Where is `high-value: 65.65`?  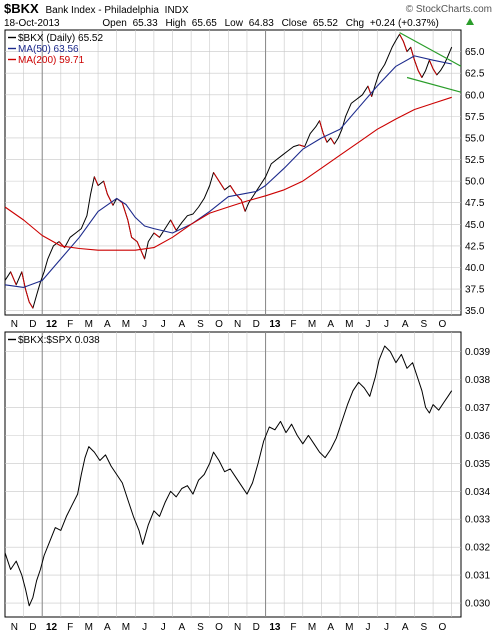 high-value: 65.65 is located at coordinates (204, 23).